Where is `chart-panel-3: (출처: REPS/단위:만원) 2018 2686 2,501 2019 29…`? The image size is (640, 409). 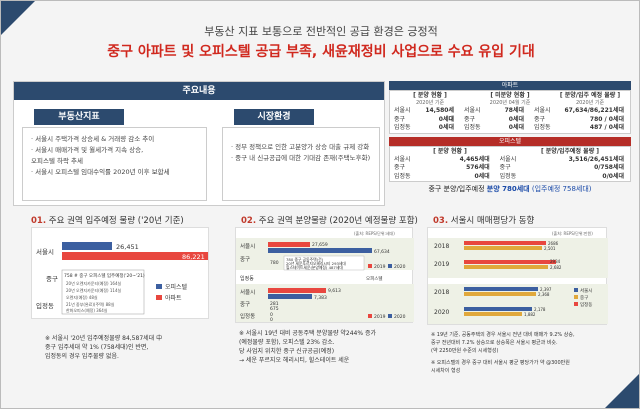
chart-panel-3: (출처: REPS/단위:만원) 2018 2686 2,501 2019 29… is located at coordinates (517, 276).